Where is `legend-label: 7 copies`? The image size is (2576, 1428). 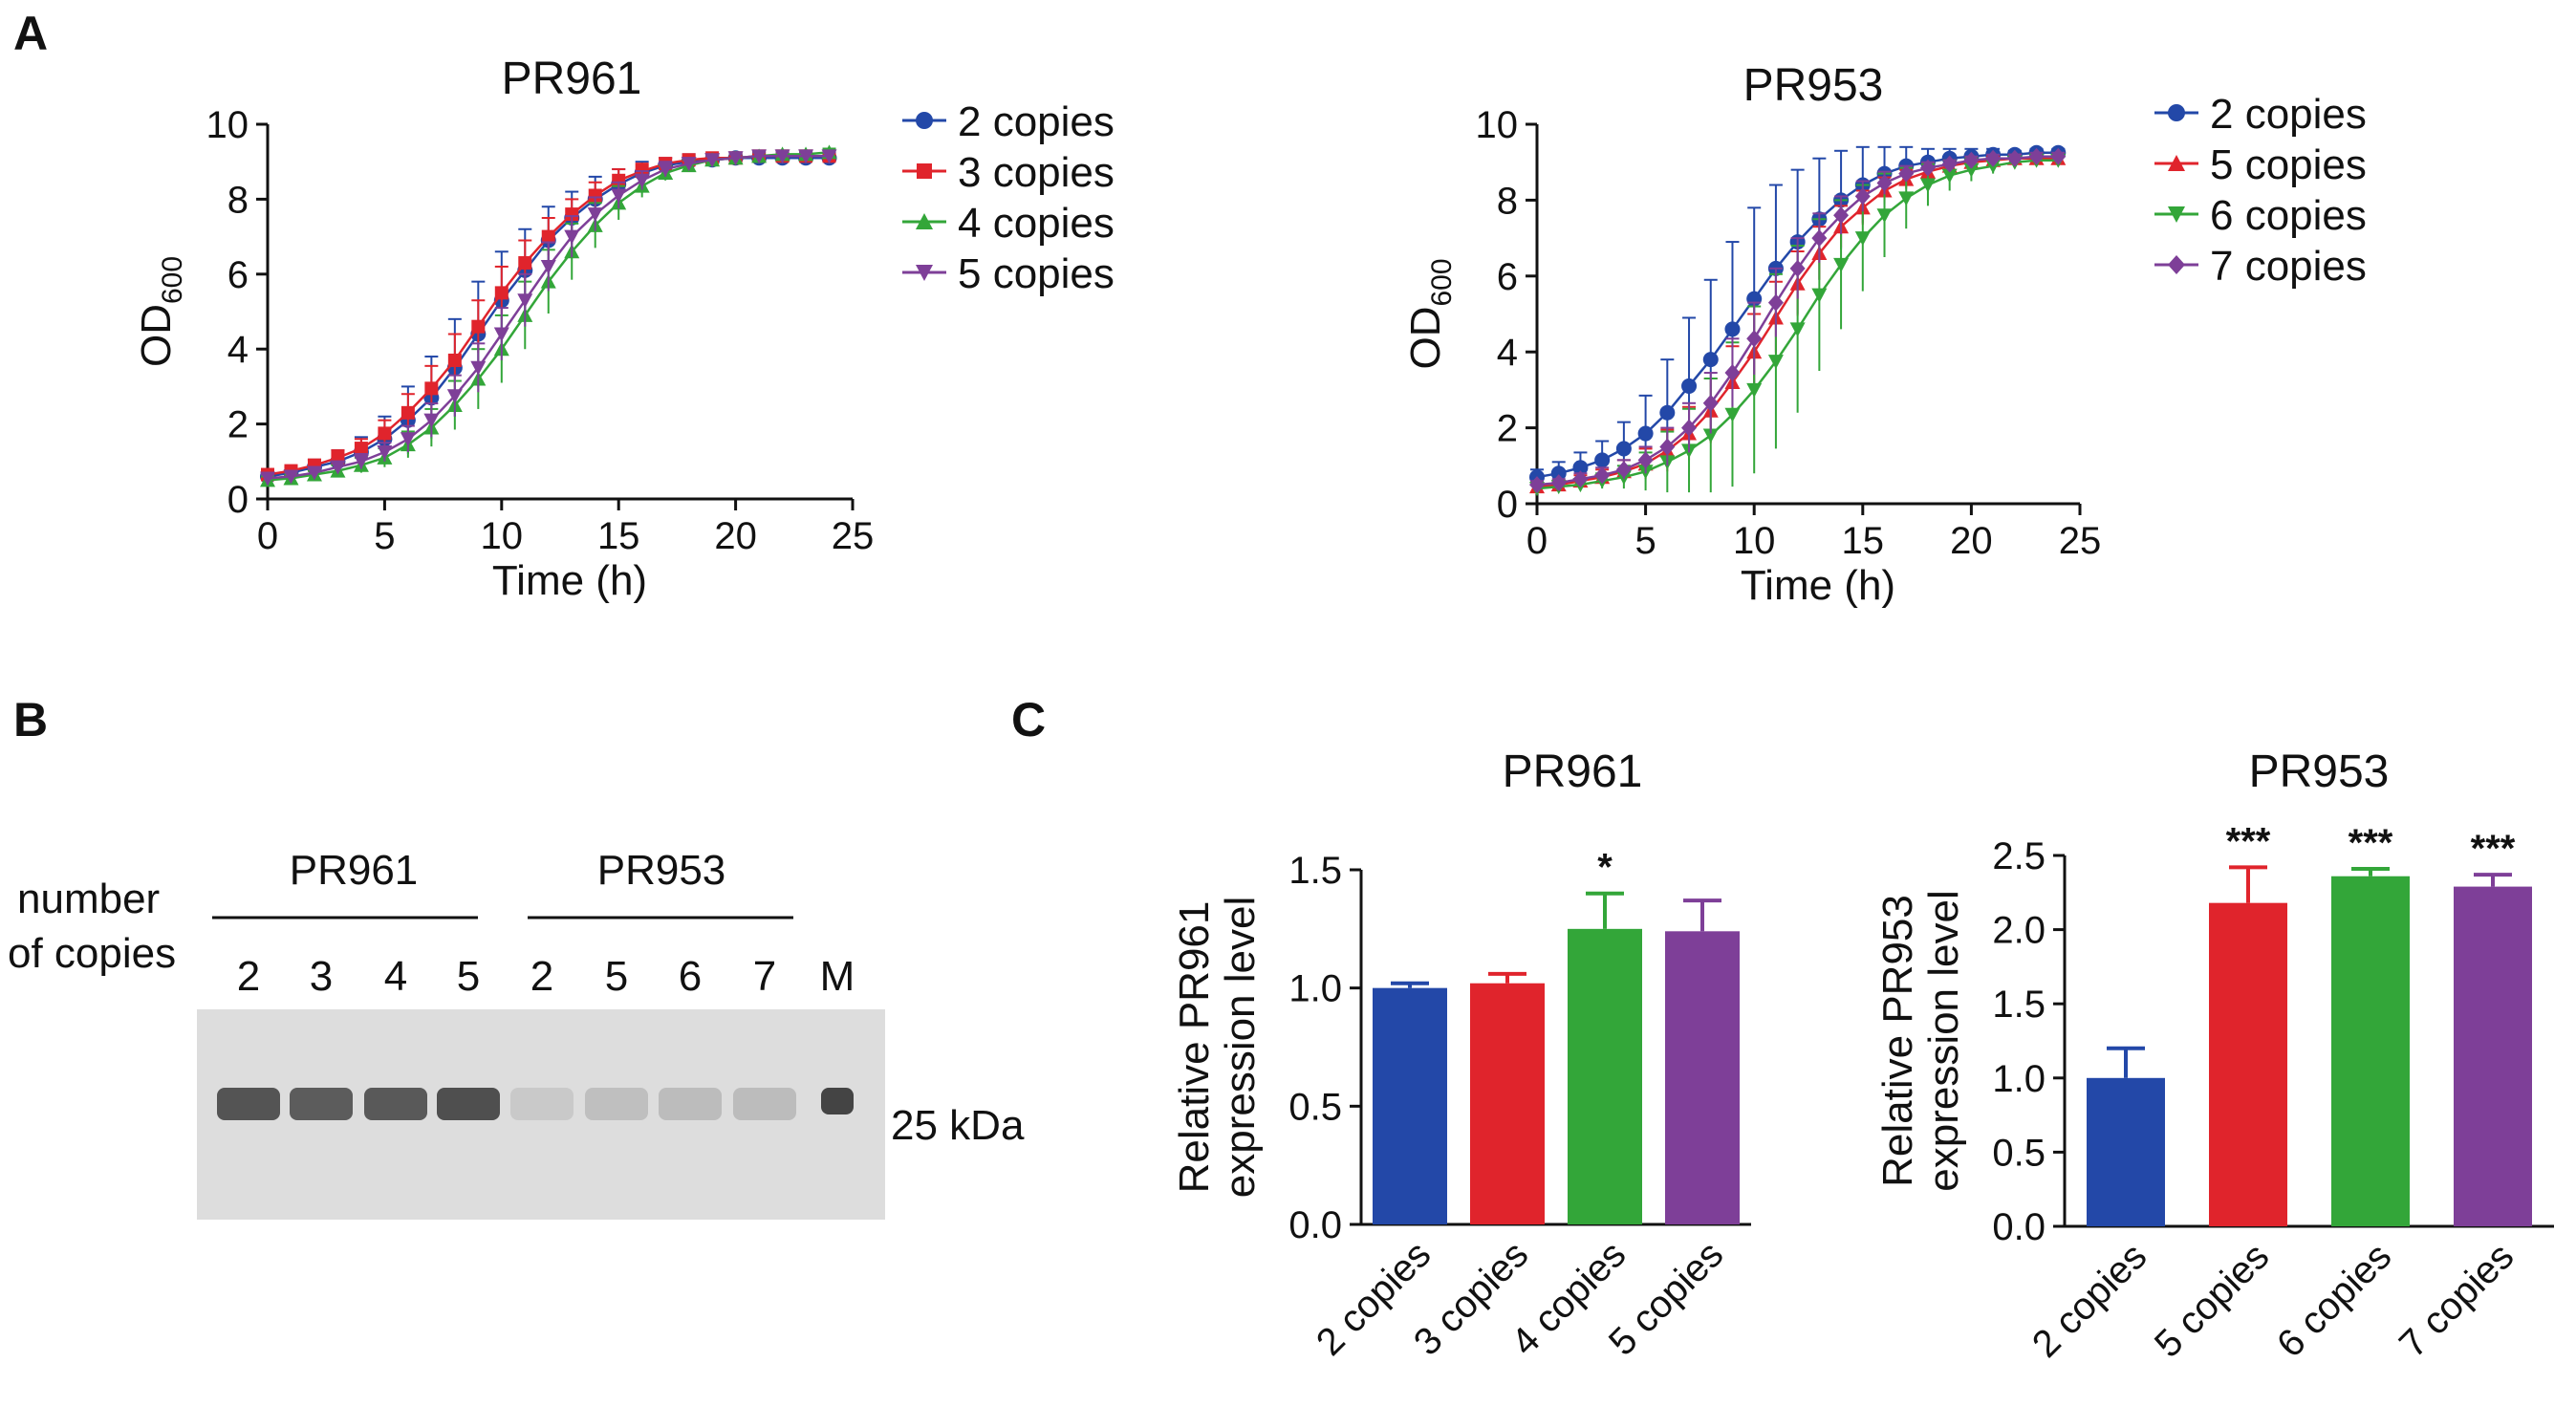
legend-label: 7 copies is located at coordinates (2288, 267).